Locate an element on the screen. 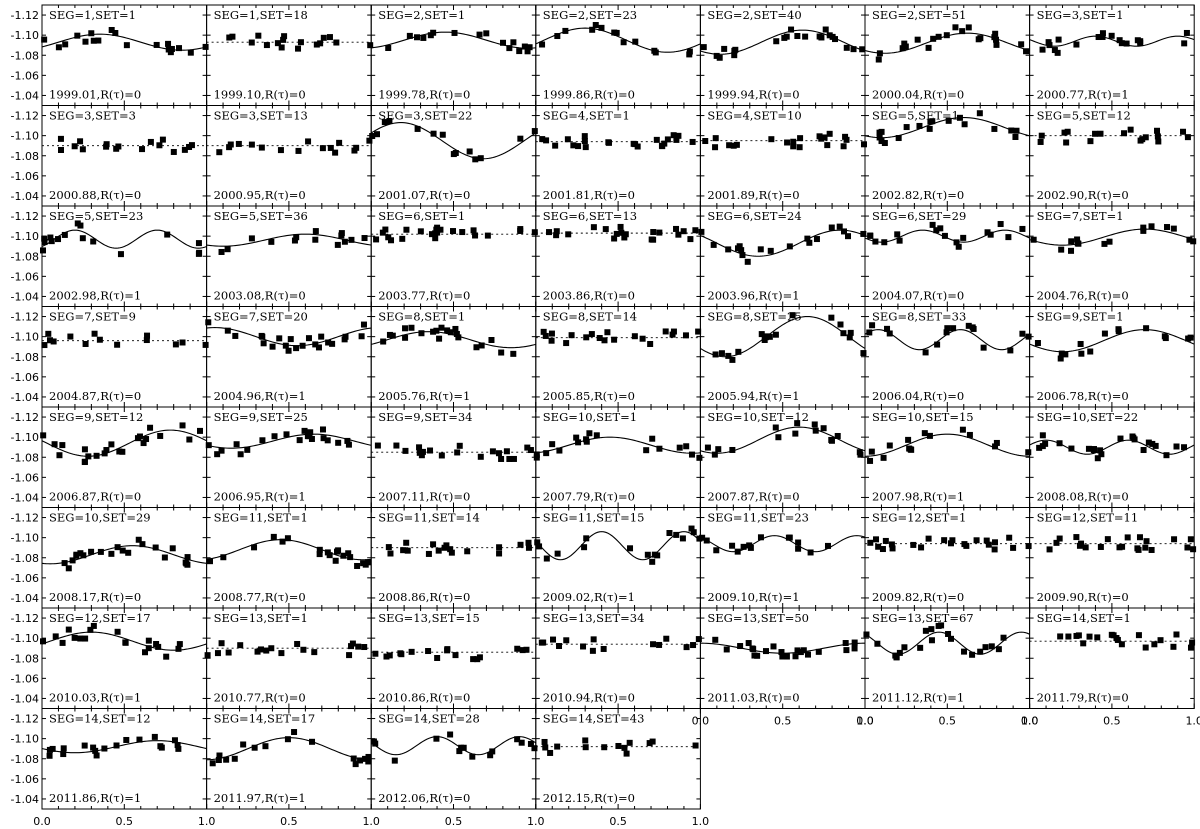 The height and width of the screenshot is (829, 1200). y-tick-label: -1.12 is located at coordinates (25, 618).